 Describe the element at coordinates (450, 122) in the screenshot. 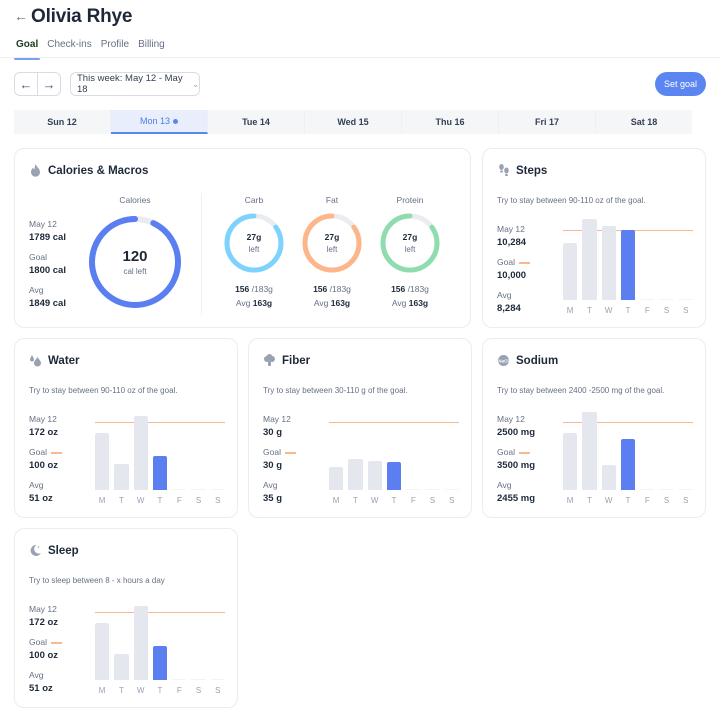

I see `day-thu-16: Thu 16` at that location.